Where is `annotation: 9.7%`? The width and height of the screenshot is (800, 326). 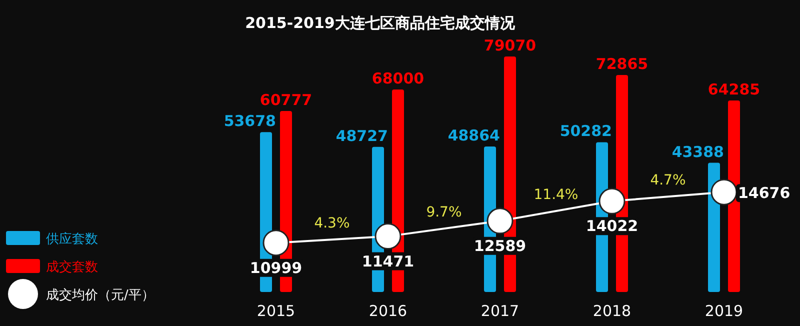 annotation: 9.7% is located at coordinates (444, 212).